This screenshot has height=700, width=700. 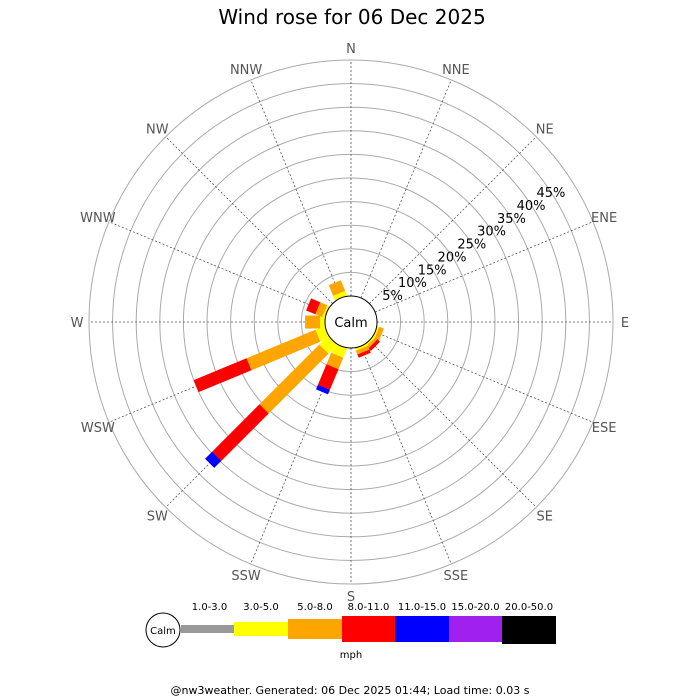 What do you see at coordinates (484, 267) in the screenshot?
I see `spoke-ene` at bounding box center [484, 267].